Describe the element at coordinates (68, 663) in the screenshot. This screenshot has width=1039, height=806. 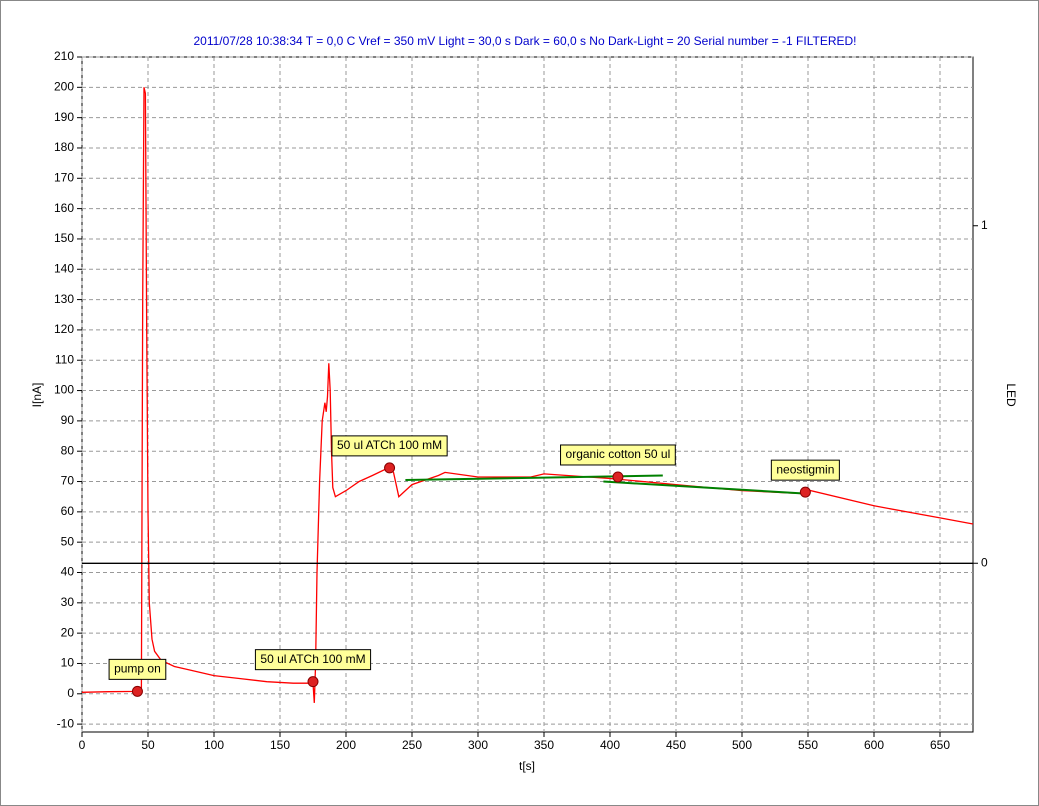
I see `y-tick-label: 10` at that location.